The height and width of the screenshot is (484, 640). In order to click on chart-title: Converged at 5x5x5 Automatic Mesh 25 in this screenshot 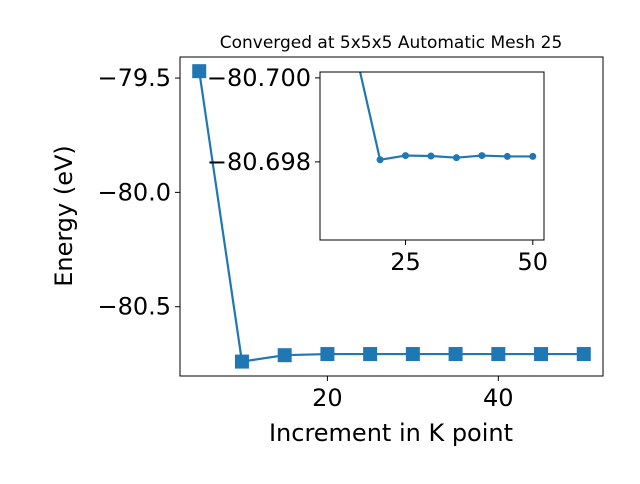, I will do `click(391, 43)`.